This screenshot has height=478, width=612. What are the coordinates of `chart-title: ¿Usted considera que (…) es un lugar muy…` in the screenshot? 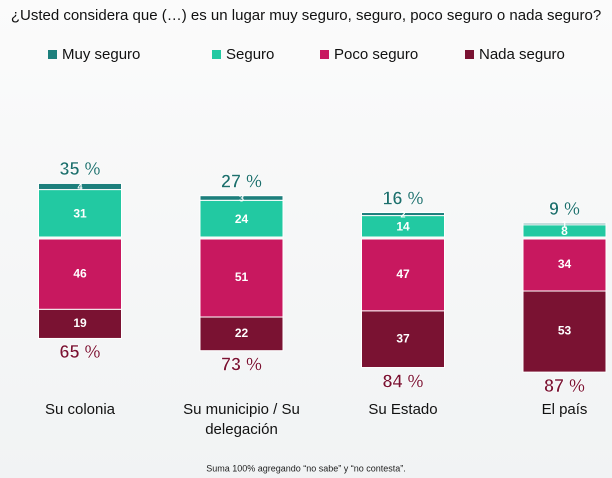 It's located at (306, 15).